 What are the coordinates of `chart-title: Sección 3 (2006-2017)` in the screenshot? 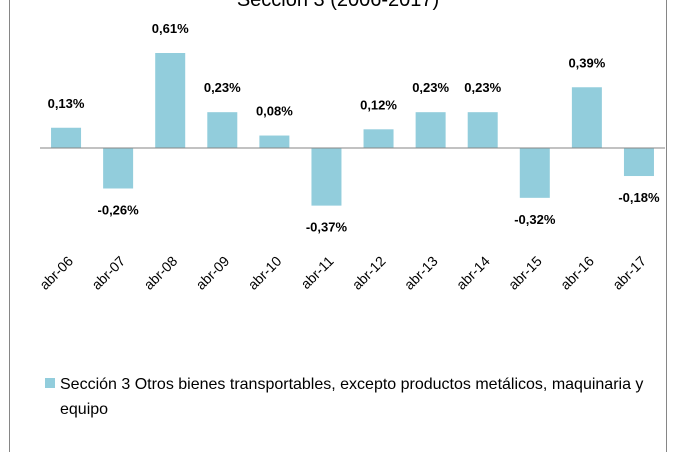 It's located at (338, 5).